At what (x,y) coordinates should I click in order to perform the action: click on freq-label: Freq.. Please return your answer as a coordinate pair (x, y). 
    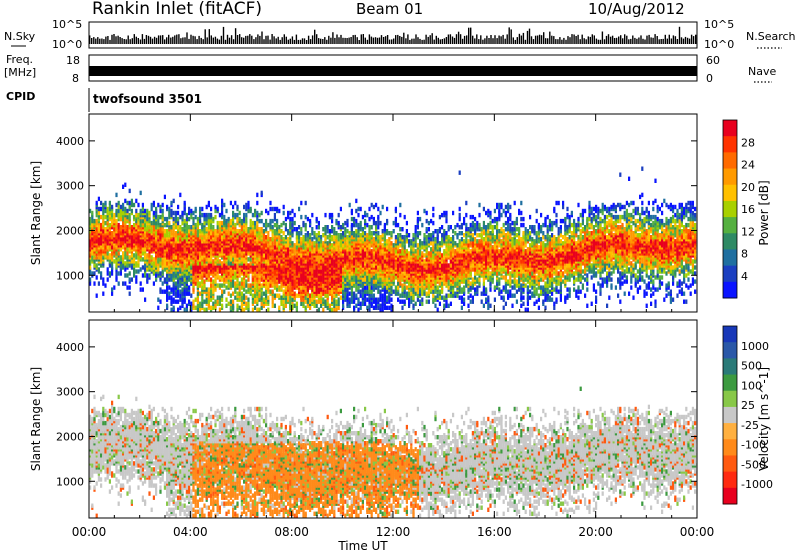
    Looking at the image, I should click on (19, 59).